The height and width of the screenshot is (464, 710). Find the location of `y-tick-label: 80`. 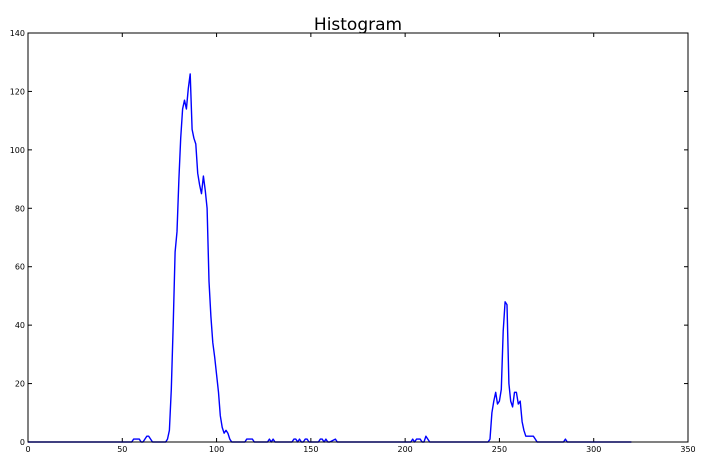

y-tick-label: 80 is located at coordinates (20, 208).